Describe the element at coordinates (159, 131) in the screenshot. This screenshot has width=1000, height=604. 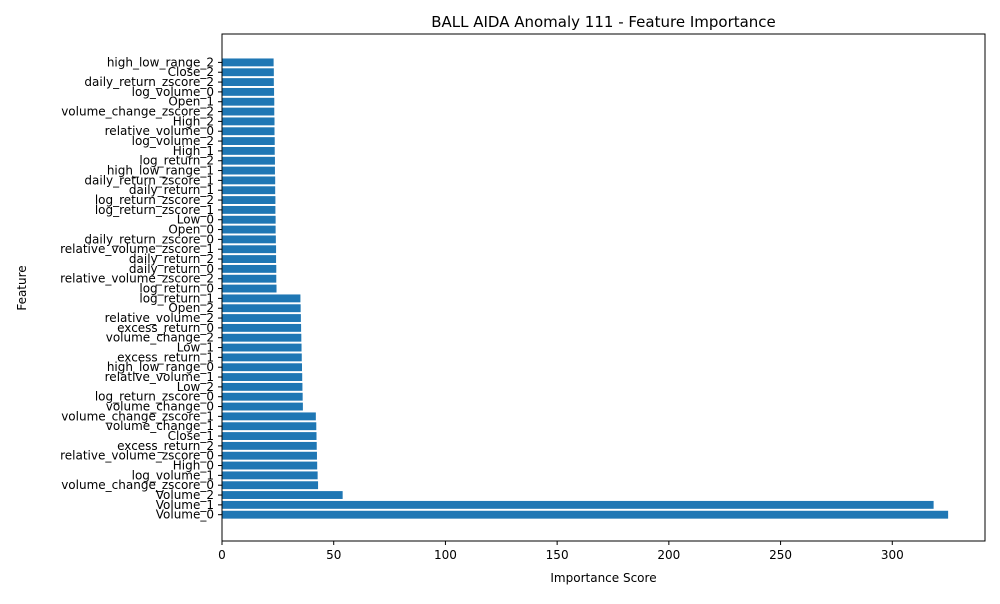
I see `y-tick-label: relative_volume_0` at that location.